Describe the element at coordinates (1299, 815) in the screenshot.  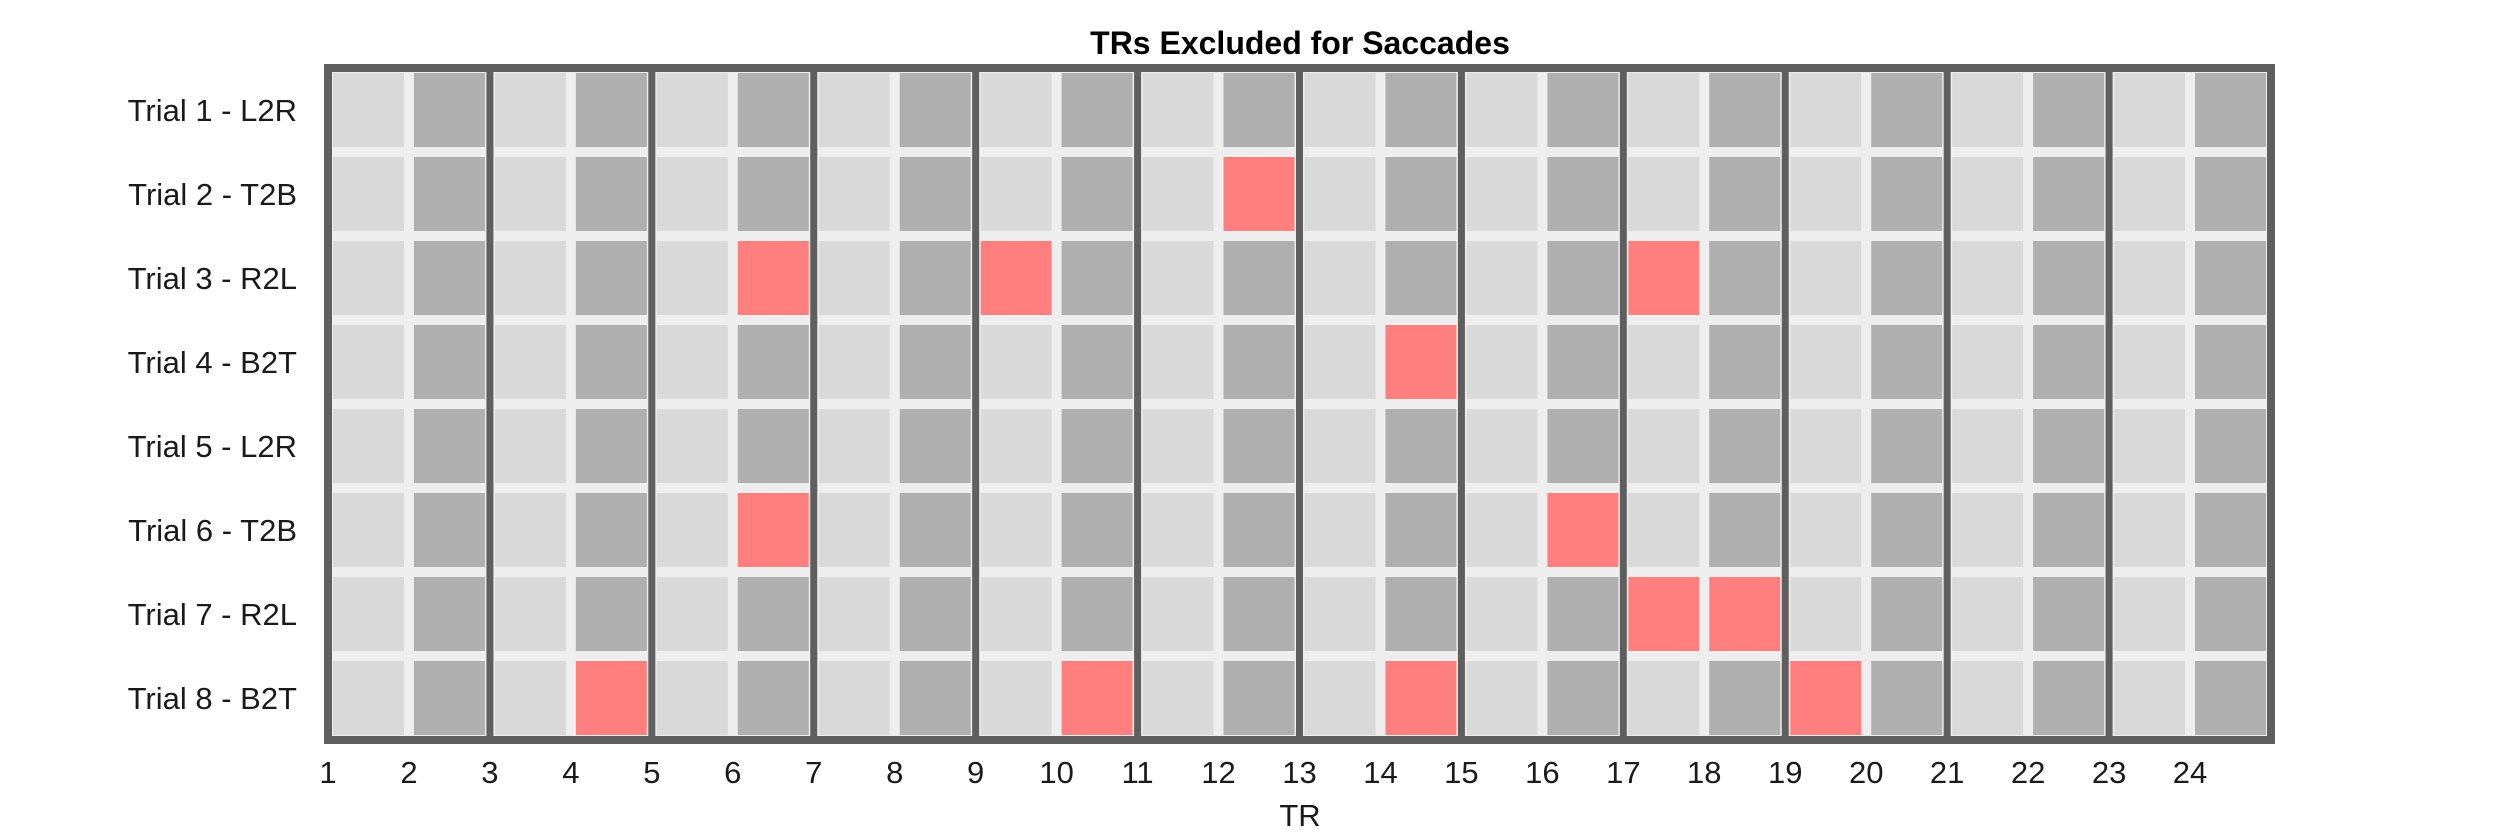
I see `x-axis-label: TR` at that location.